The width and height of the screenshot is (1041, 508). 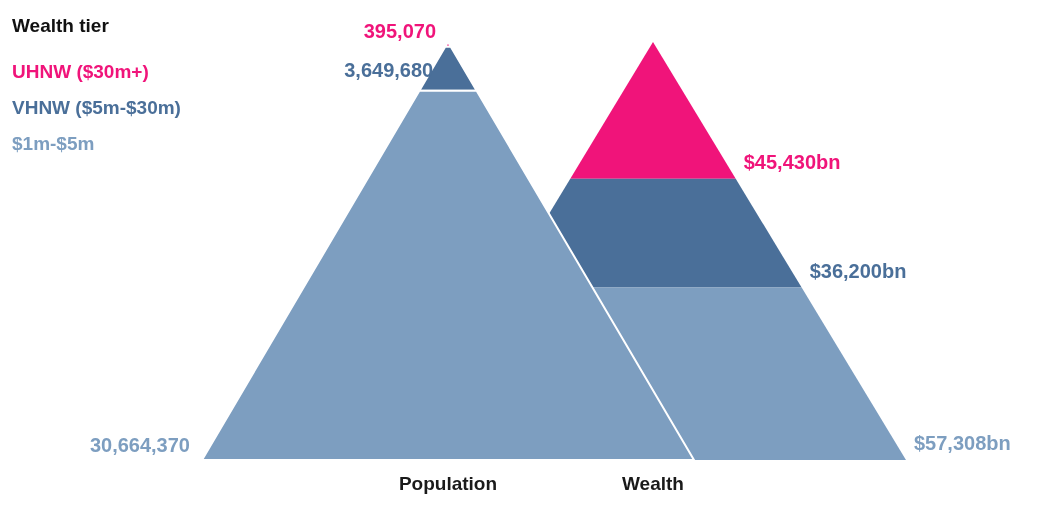 What do you see at coordinates (80, 71) in the screenshot?
I see `legend-label: UHNW ($30m+)` at bounding box center [80, 71].